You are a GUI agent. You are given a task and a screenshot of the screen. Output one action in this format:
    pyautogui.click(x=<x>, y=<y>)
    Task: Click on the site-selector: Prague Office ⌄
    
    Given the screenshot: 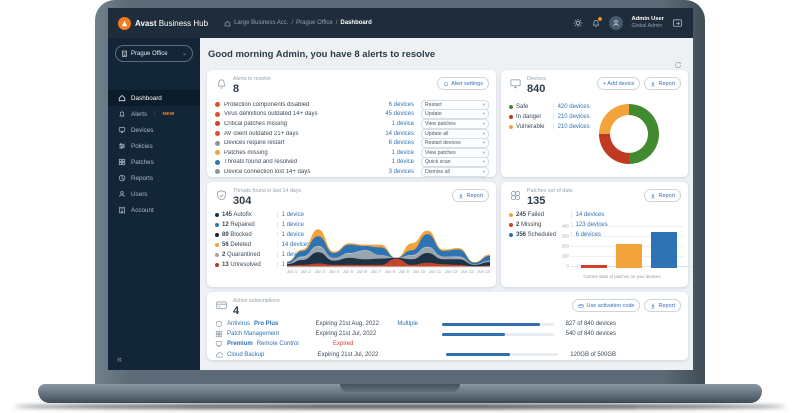 What is the action you would take?
    pyautogui.click(x=154, y=53)
    